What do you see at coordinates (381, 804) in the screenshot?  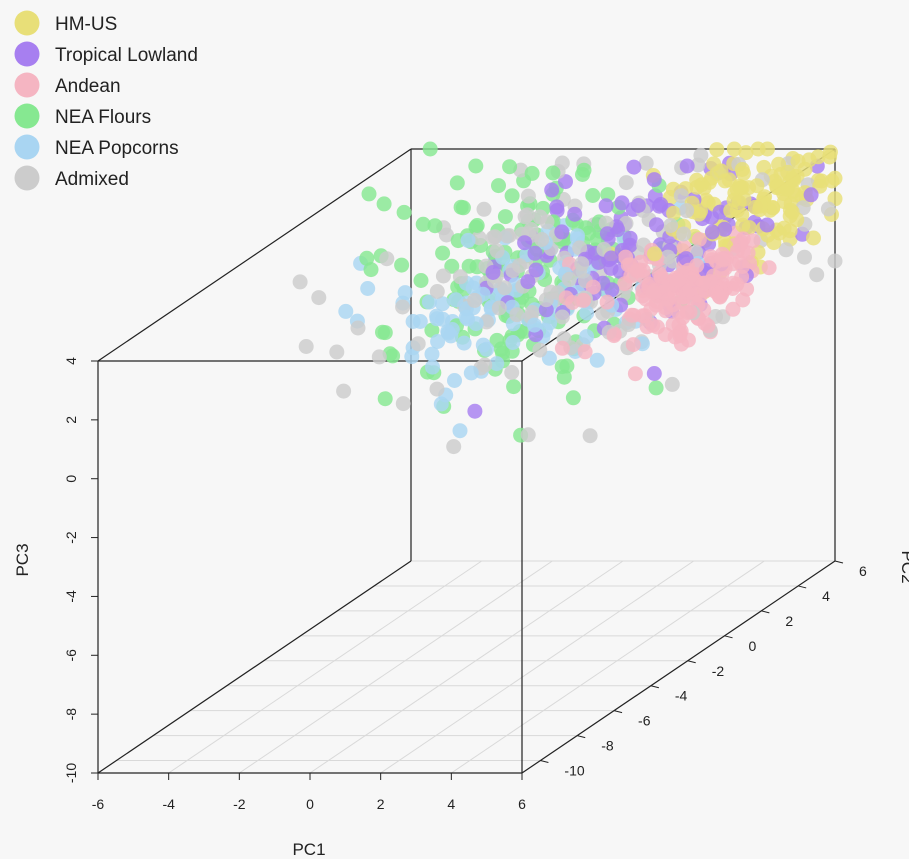 I see `x-tick-label: 2` at bounding box center [381, 804].